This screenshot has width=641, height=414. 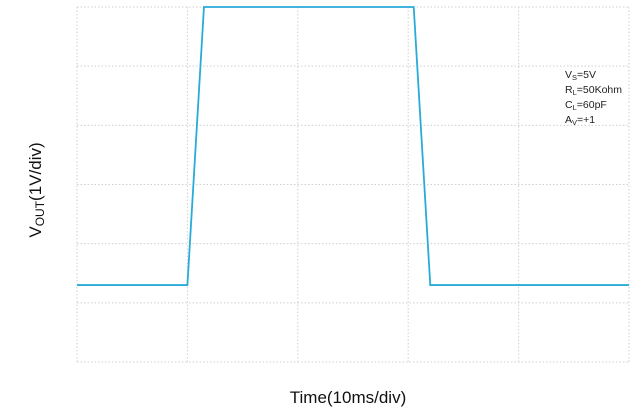 I want to click on annotation-line: CL=60pF, so click(x=586, y=105).